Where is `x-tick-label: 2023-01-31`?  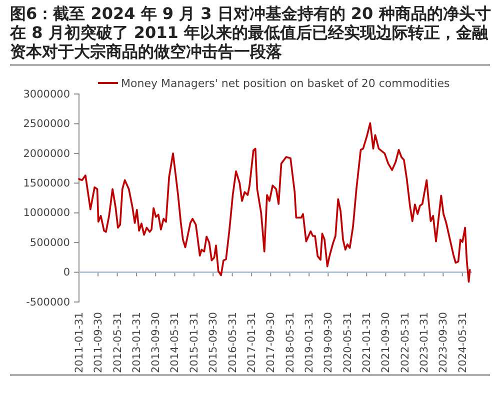 x-tick-label: 2023-01-31 is located at coordinates (424, 343).